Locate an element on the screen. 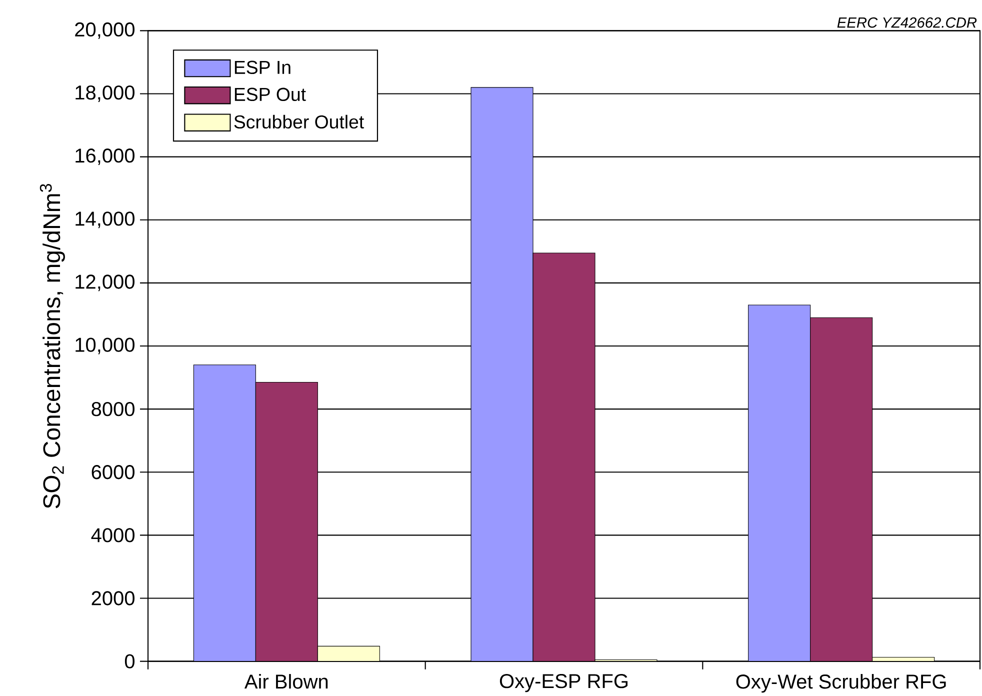  legend-label: Scrubber Outlet is located at coordinates (299, 121).